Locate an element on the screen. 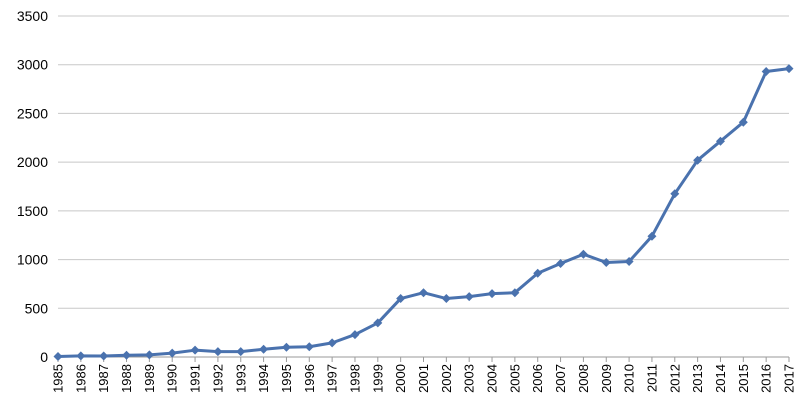 Image resolution: width=800 pixels, height=410 pixels. x-tick-label: 1985 is located at coordinates (58, 378).